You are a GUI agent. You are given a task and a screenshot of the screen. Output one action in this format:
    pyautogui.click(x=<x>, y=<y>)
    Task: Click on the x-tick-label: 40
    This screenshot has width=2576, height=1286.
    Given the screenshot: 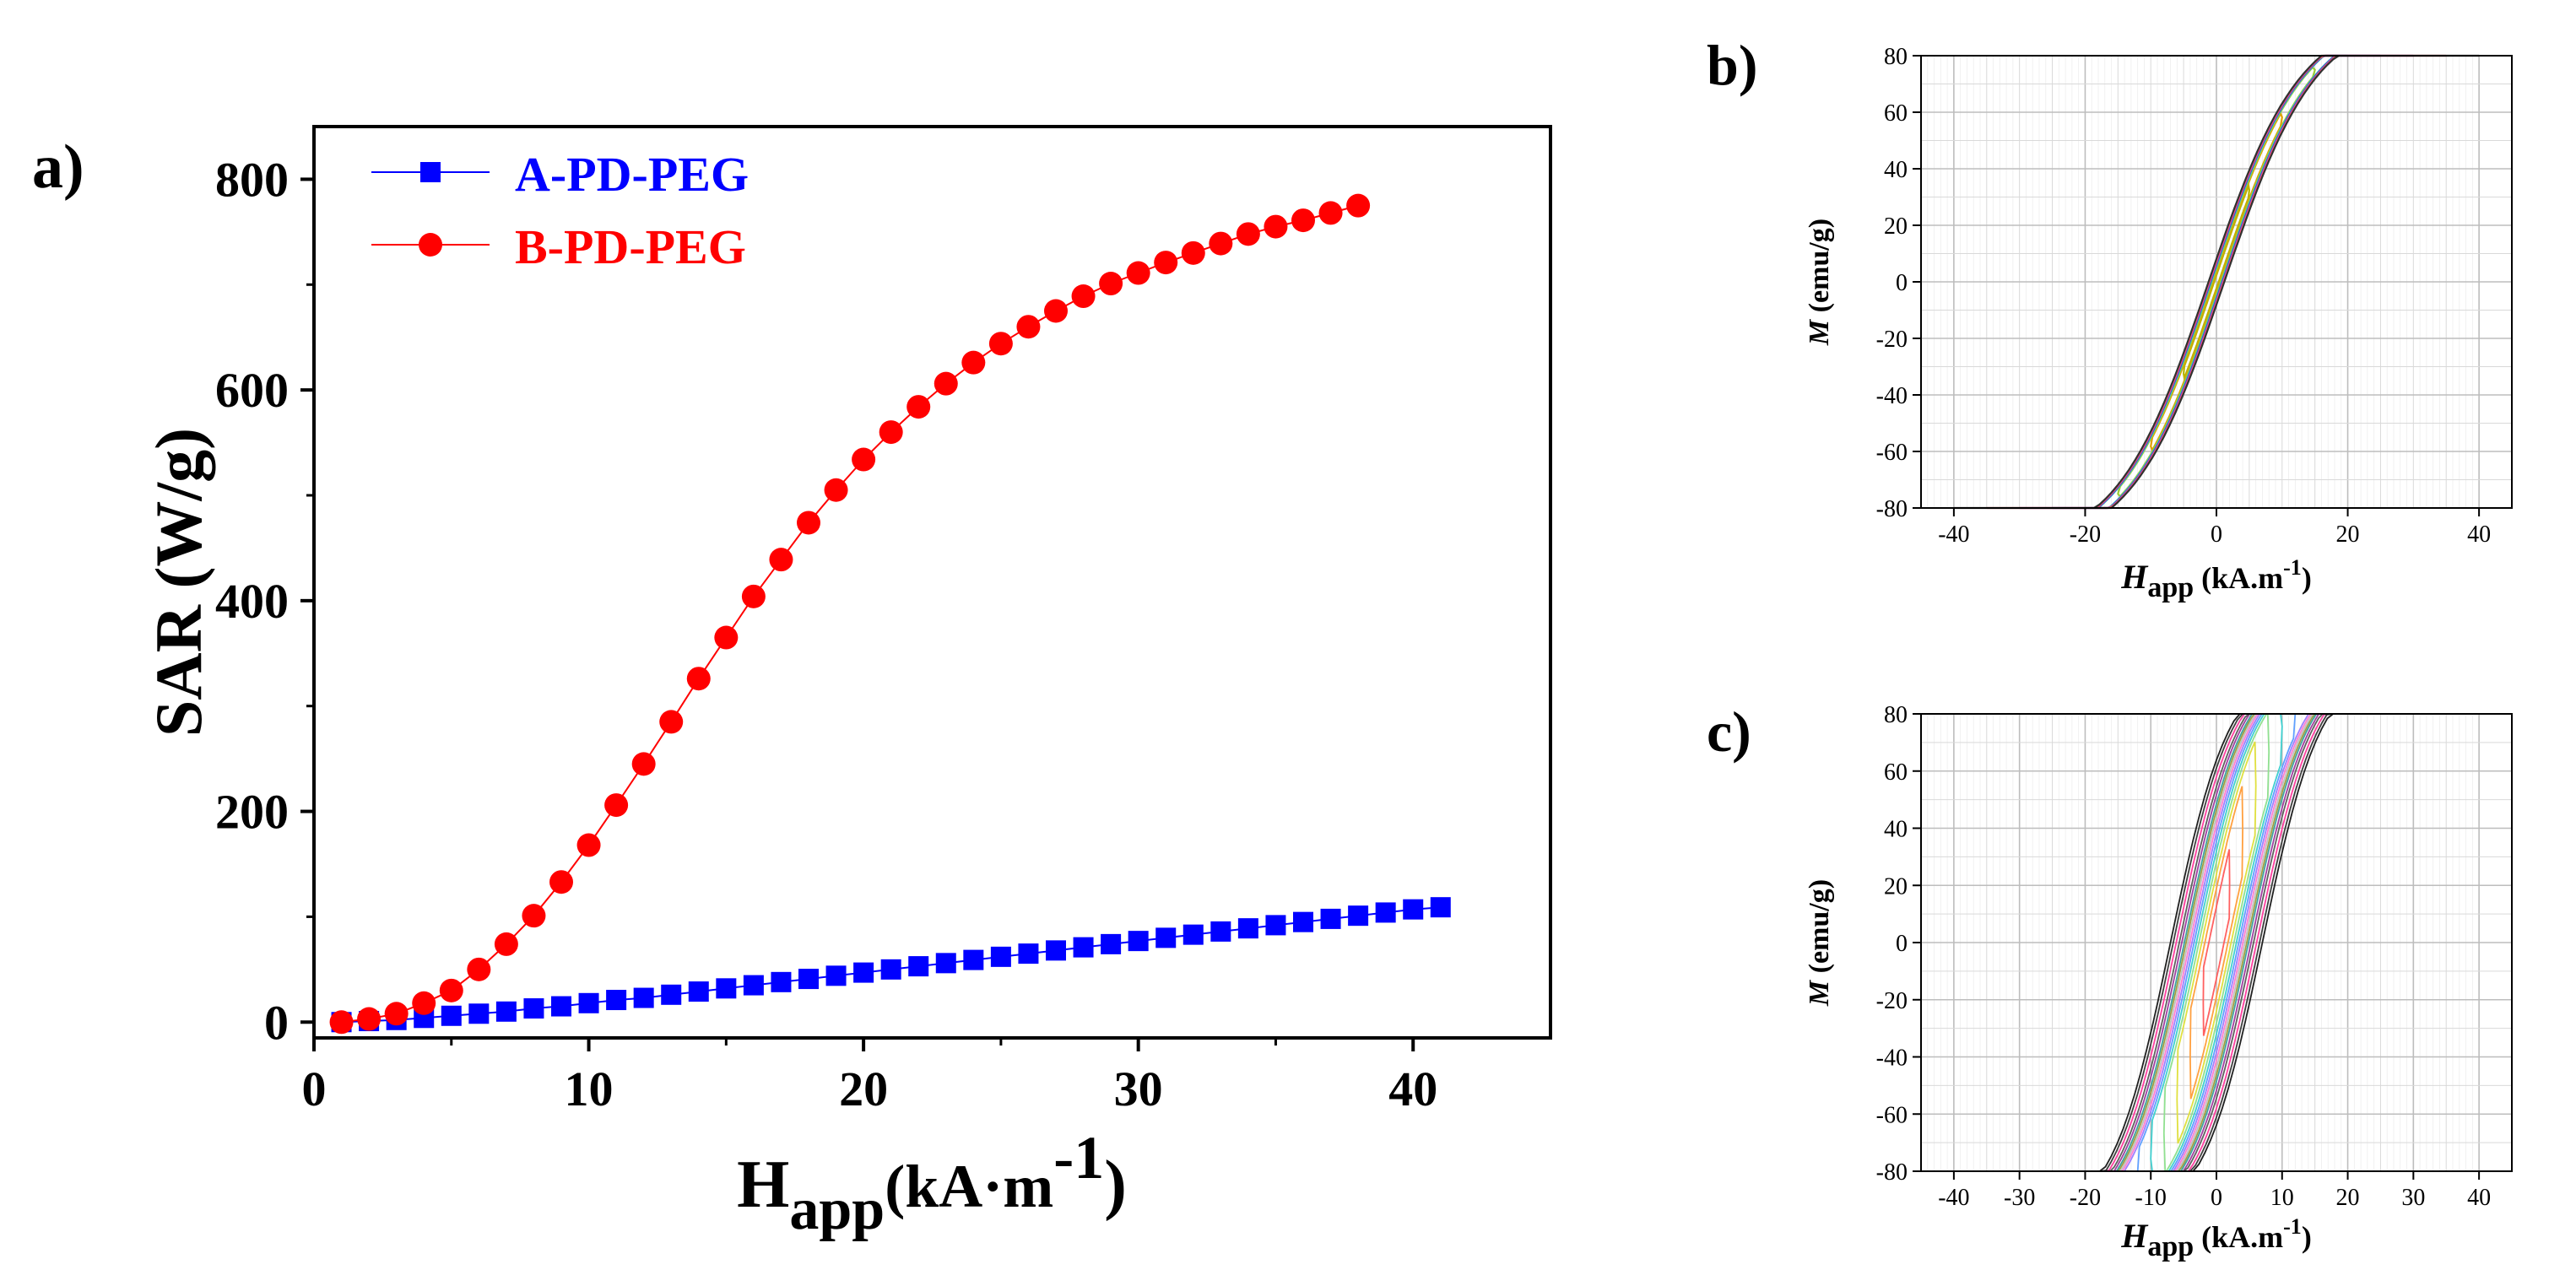 What is the action you would take?
    pyautogui.click(x=2479, y=534)
    